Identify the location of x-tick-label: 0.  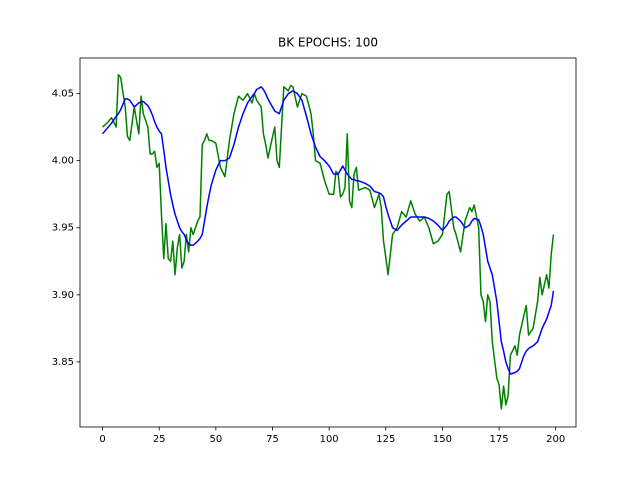
(102, 439).